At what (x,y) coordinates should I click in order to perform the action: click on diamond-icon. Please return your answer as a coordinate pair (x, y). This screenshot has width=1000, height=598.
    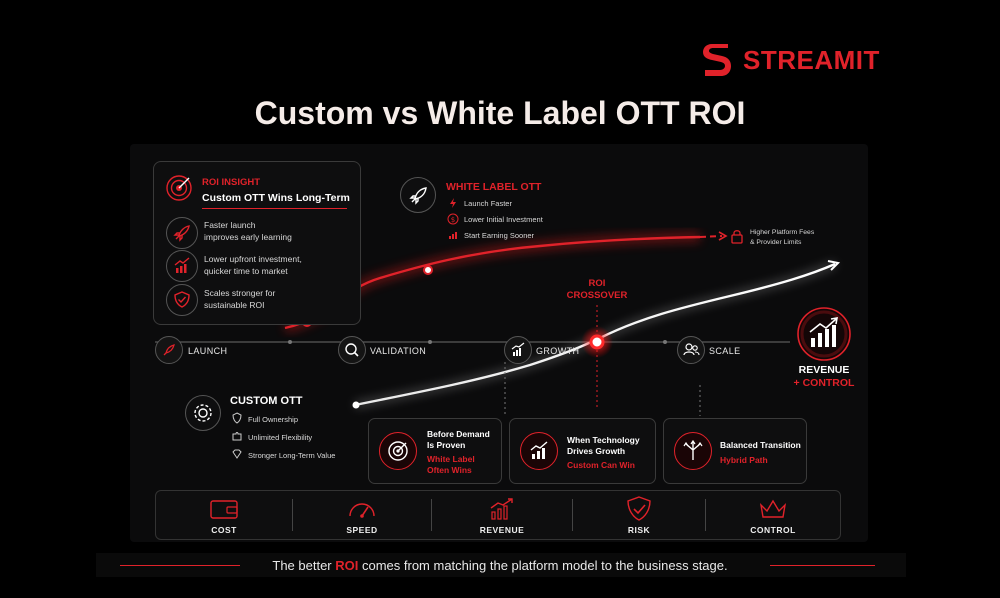
    Looking at the image, I should click on (237, 454).